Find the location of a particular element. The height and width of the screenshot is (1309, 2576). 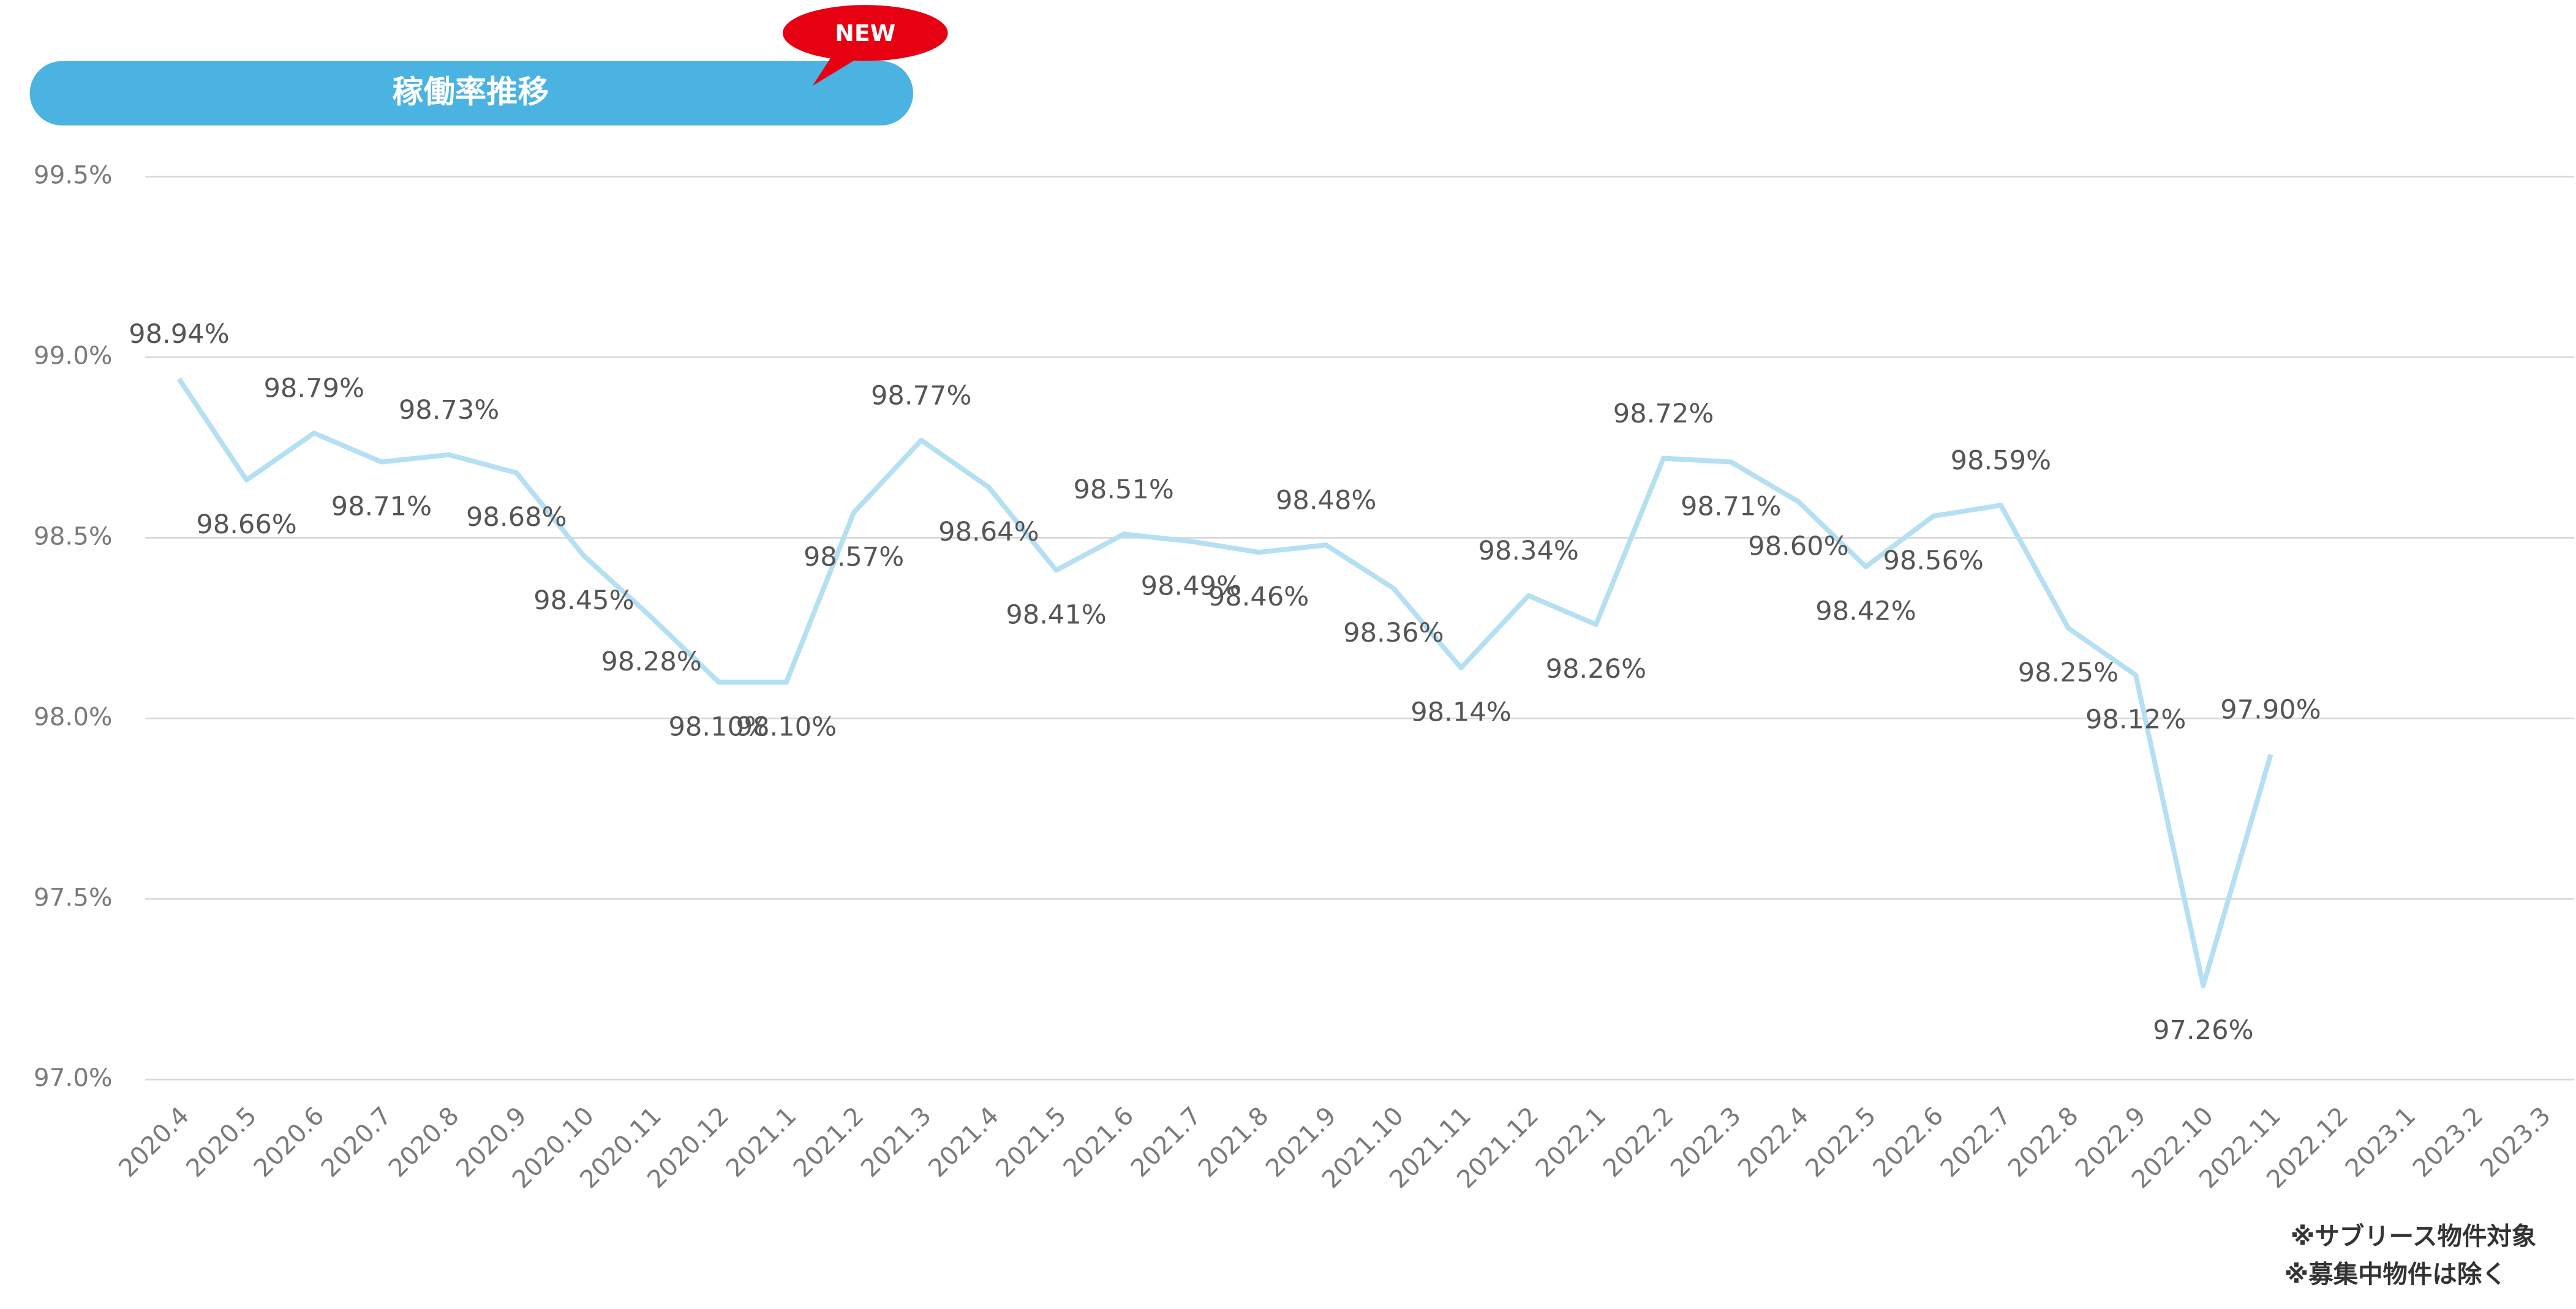

x-tick-label: 2023.2 is located at coordinates (2448, 1142).